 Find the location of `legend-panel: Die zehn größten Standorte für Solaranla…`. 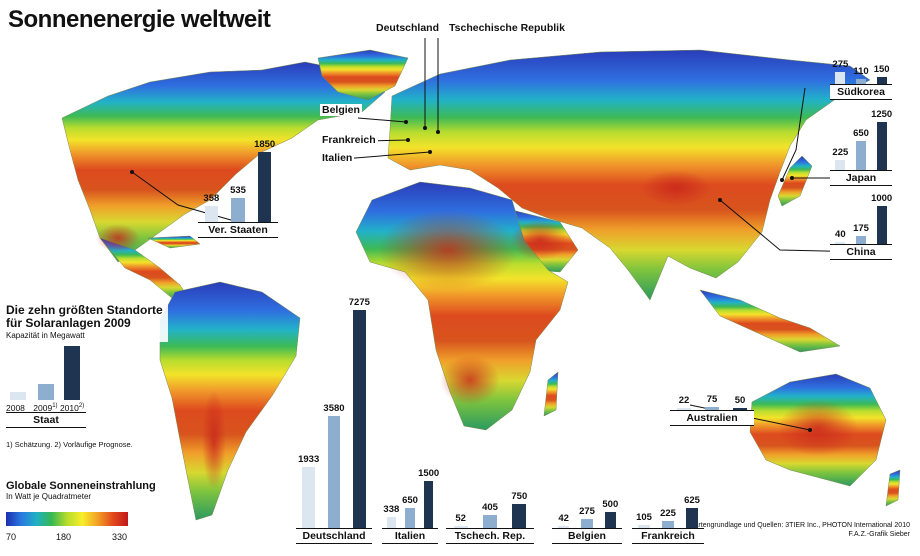

legend-panel: Die zehn größten Standorte für Solaranla… is located at coordinates (86, 322).